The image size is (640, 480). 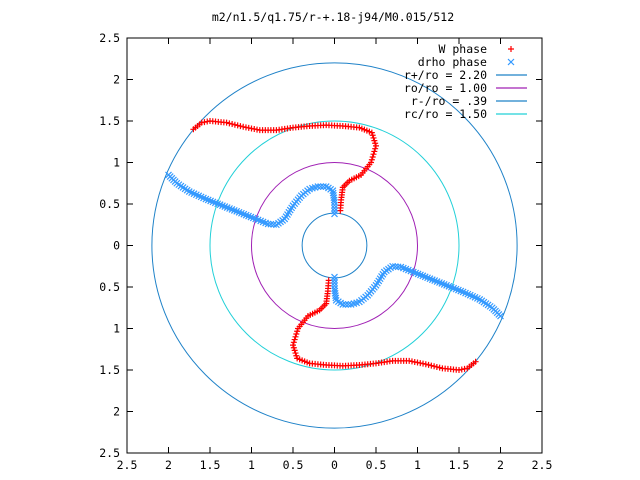 What do you see at coordinates (445, 114) in the screenshot?
I see `legend-label: rc/ro = 1.50` at bounding box center [445, 114].